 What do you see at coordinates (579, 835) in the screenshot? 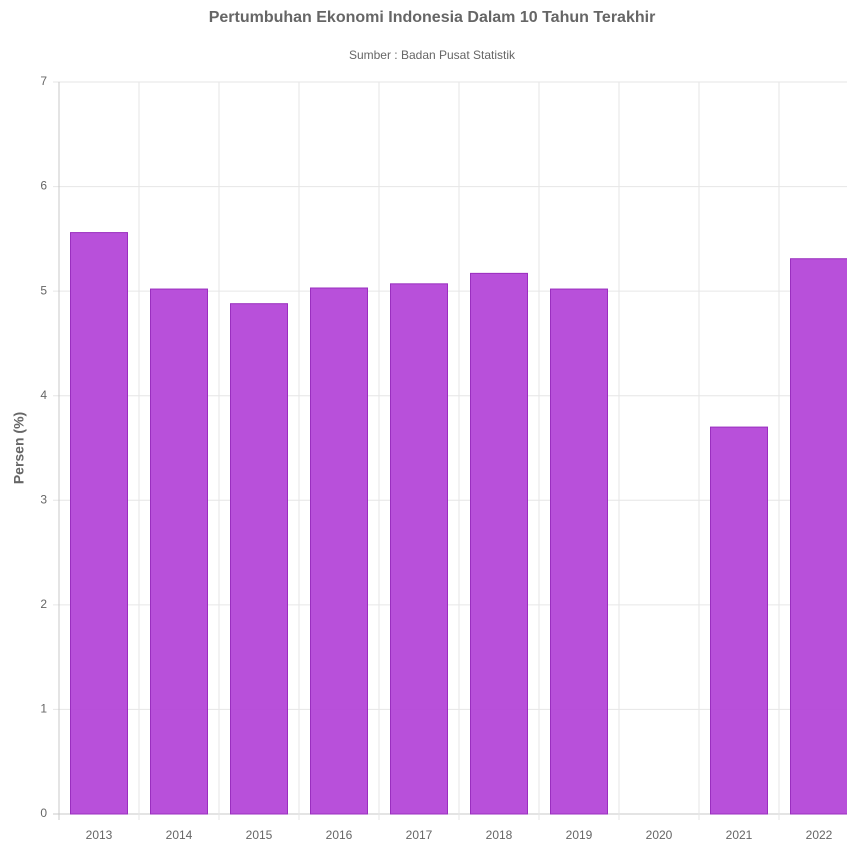
I see `x-tick-label: 2019` at bounding box center [579, 835].